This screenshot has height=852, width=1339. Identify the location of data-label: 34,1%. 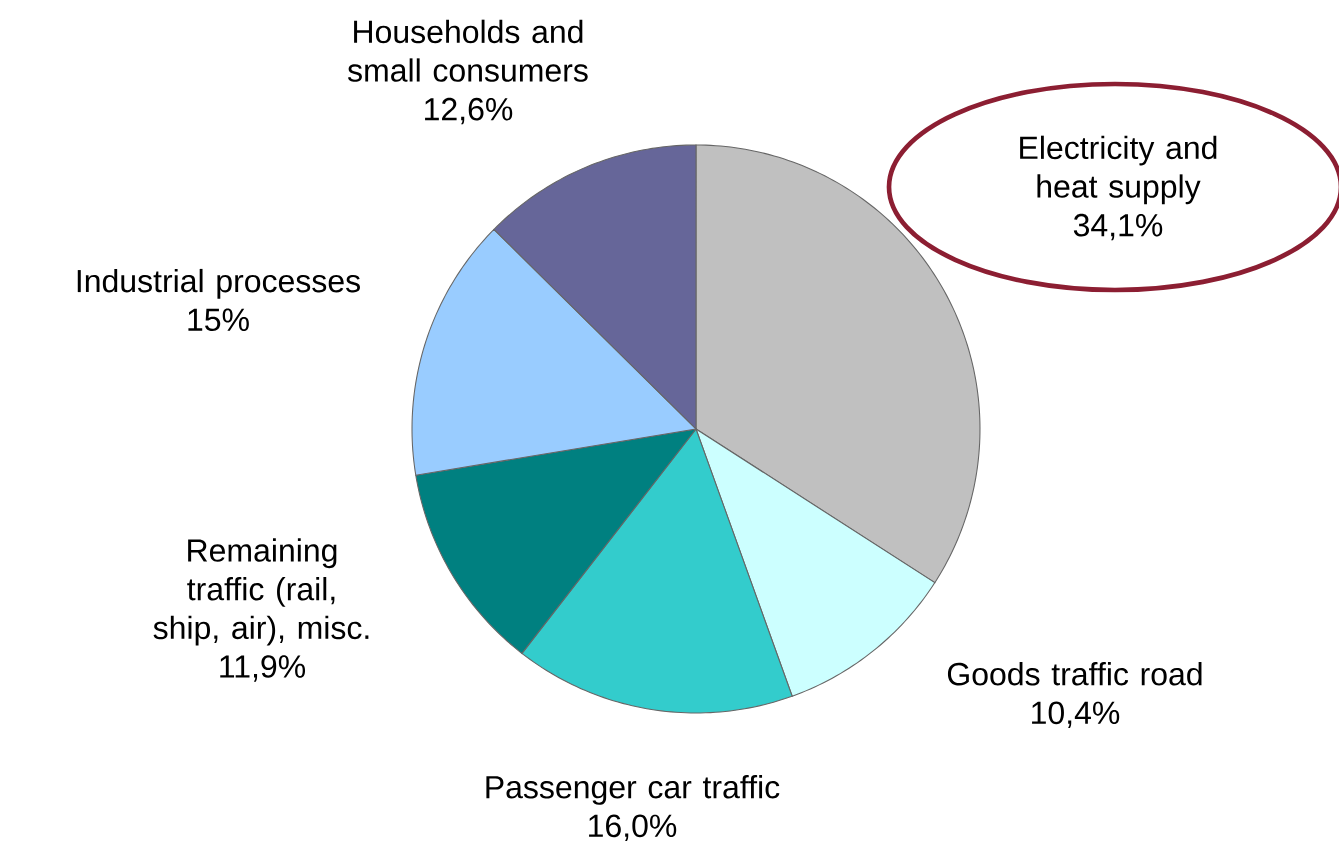
(1118, 227).